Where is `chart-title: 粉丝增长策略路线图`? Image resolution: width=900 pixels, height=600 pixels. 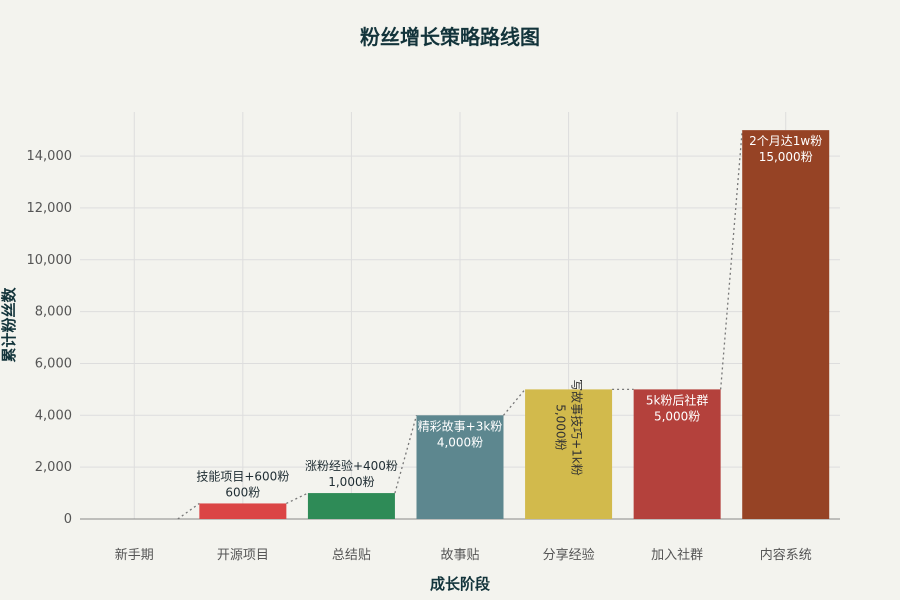
chart-title: 粉丝增长策略路线图 is located at coordinates (450, 37).